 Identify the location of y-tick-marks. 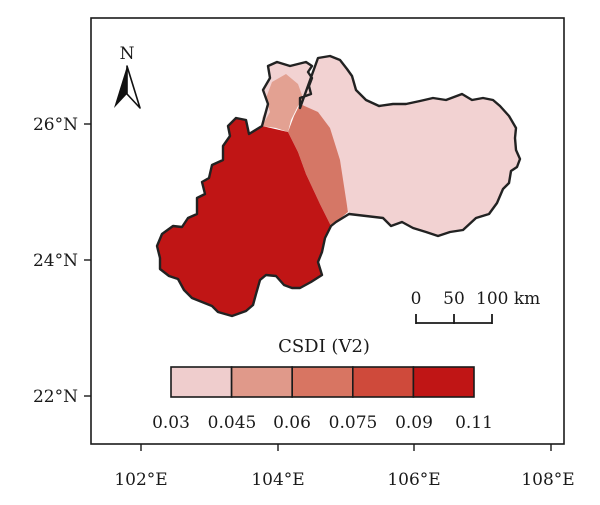
(87, 260).